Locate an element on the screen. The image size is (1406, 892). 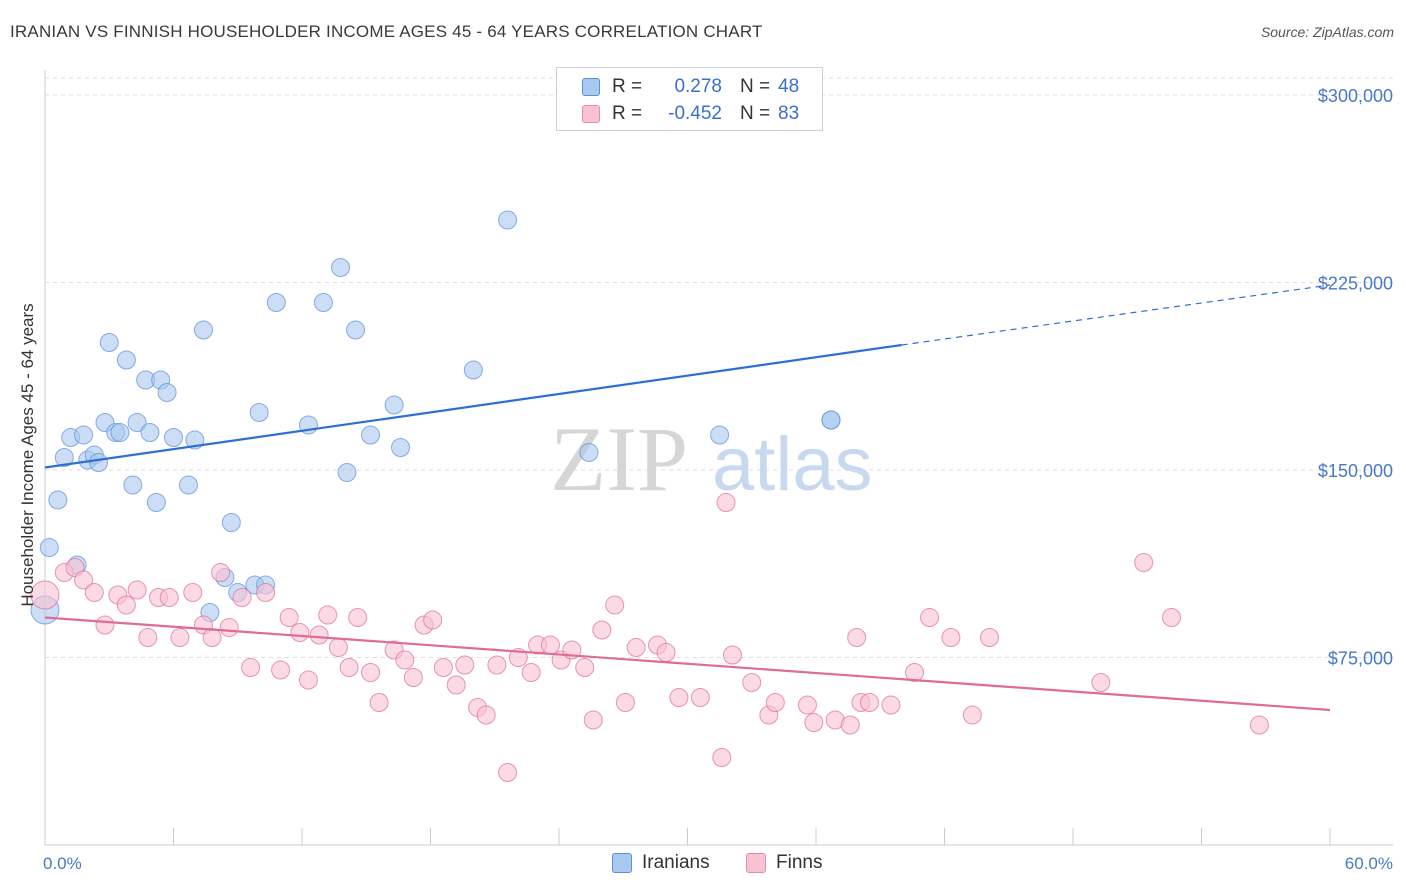
iranians-trend-extension is located at coordinates (1116, 315).